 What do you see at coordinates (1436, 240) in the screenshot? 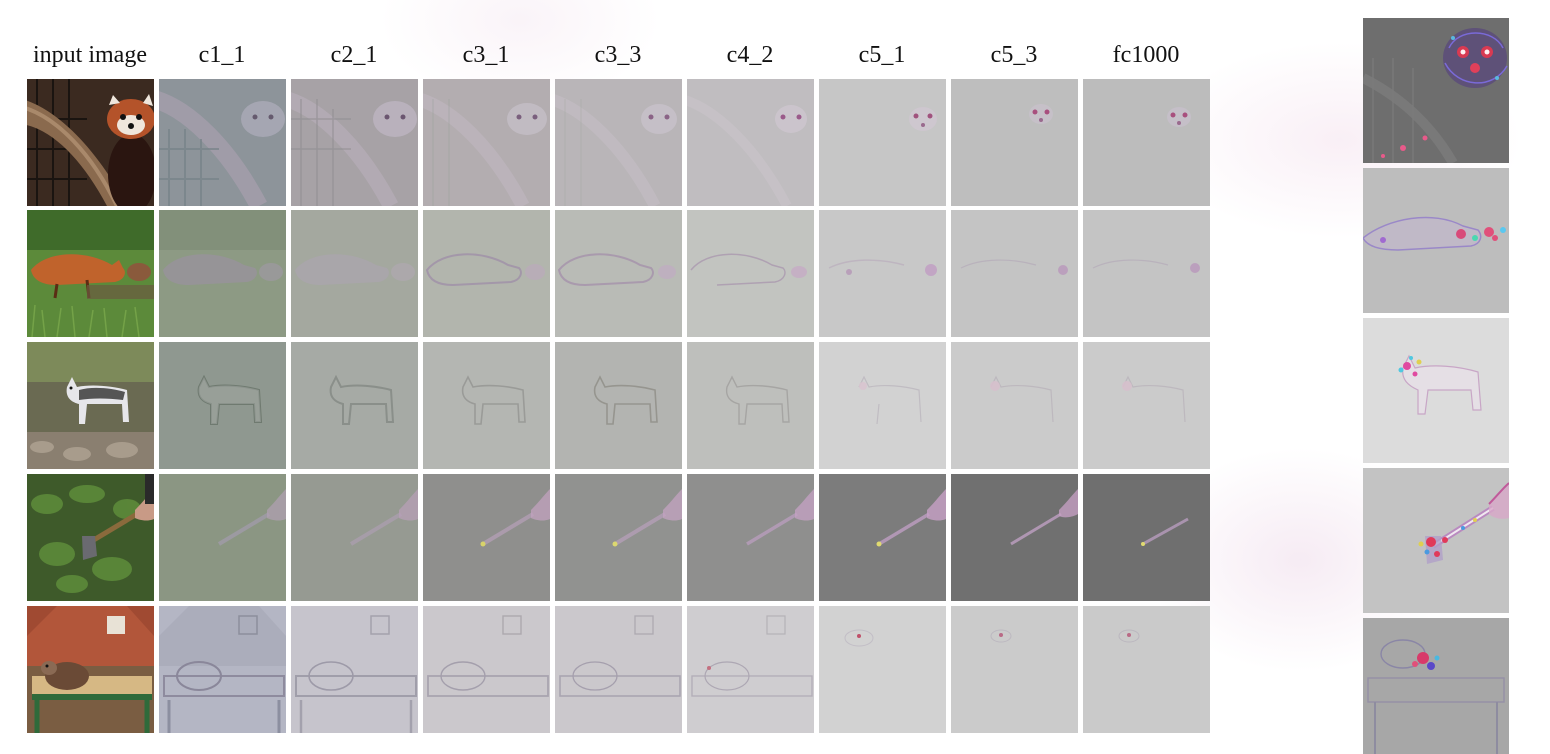
I see `side-detail-fox` at bounding box center [1436, 240].